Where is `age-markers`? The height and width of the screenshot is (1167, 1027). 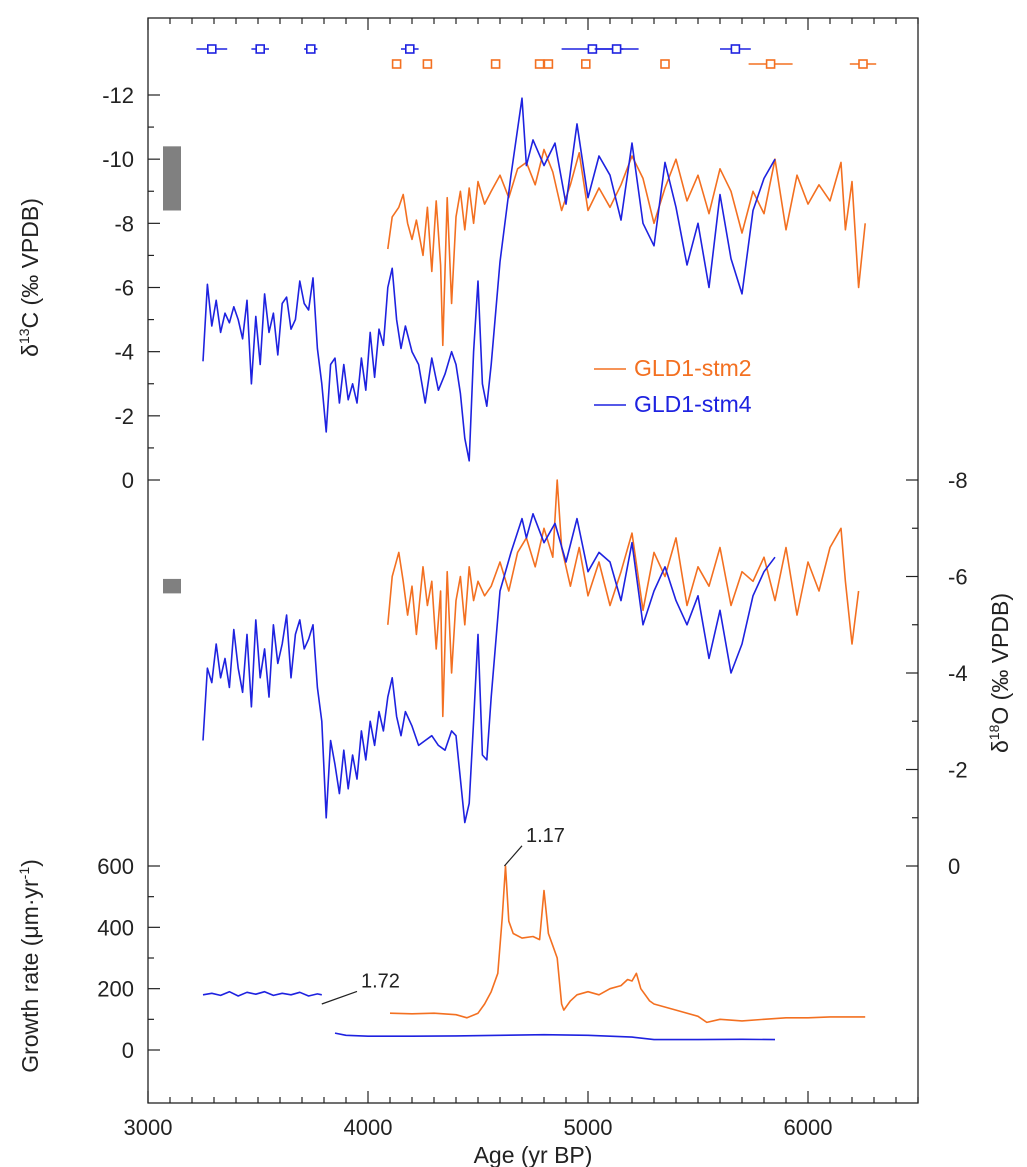
age-markers is located at coordinates (536, 56).